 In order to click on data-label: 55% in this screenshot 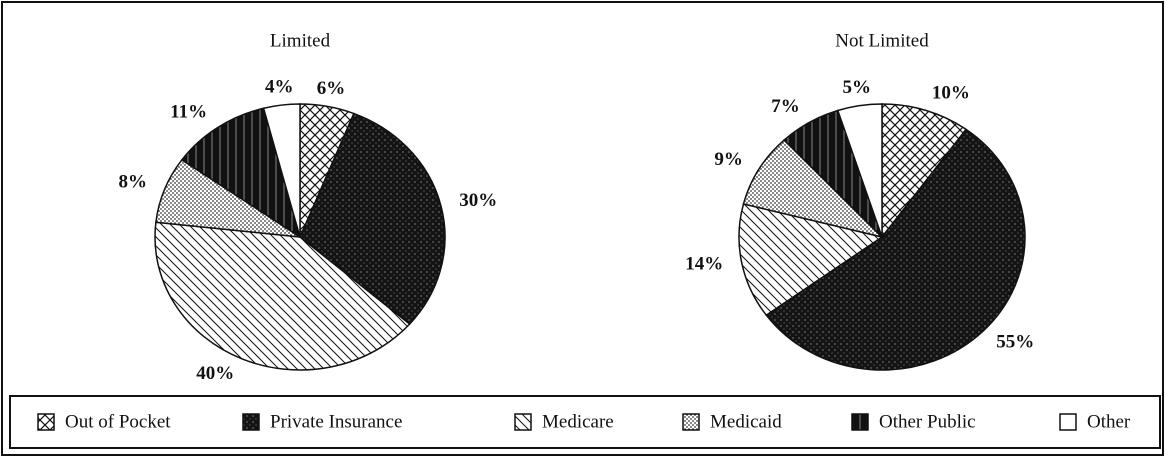, I will do `click(1015, 342)`.